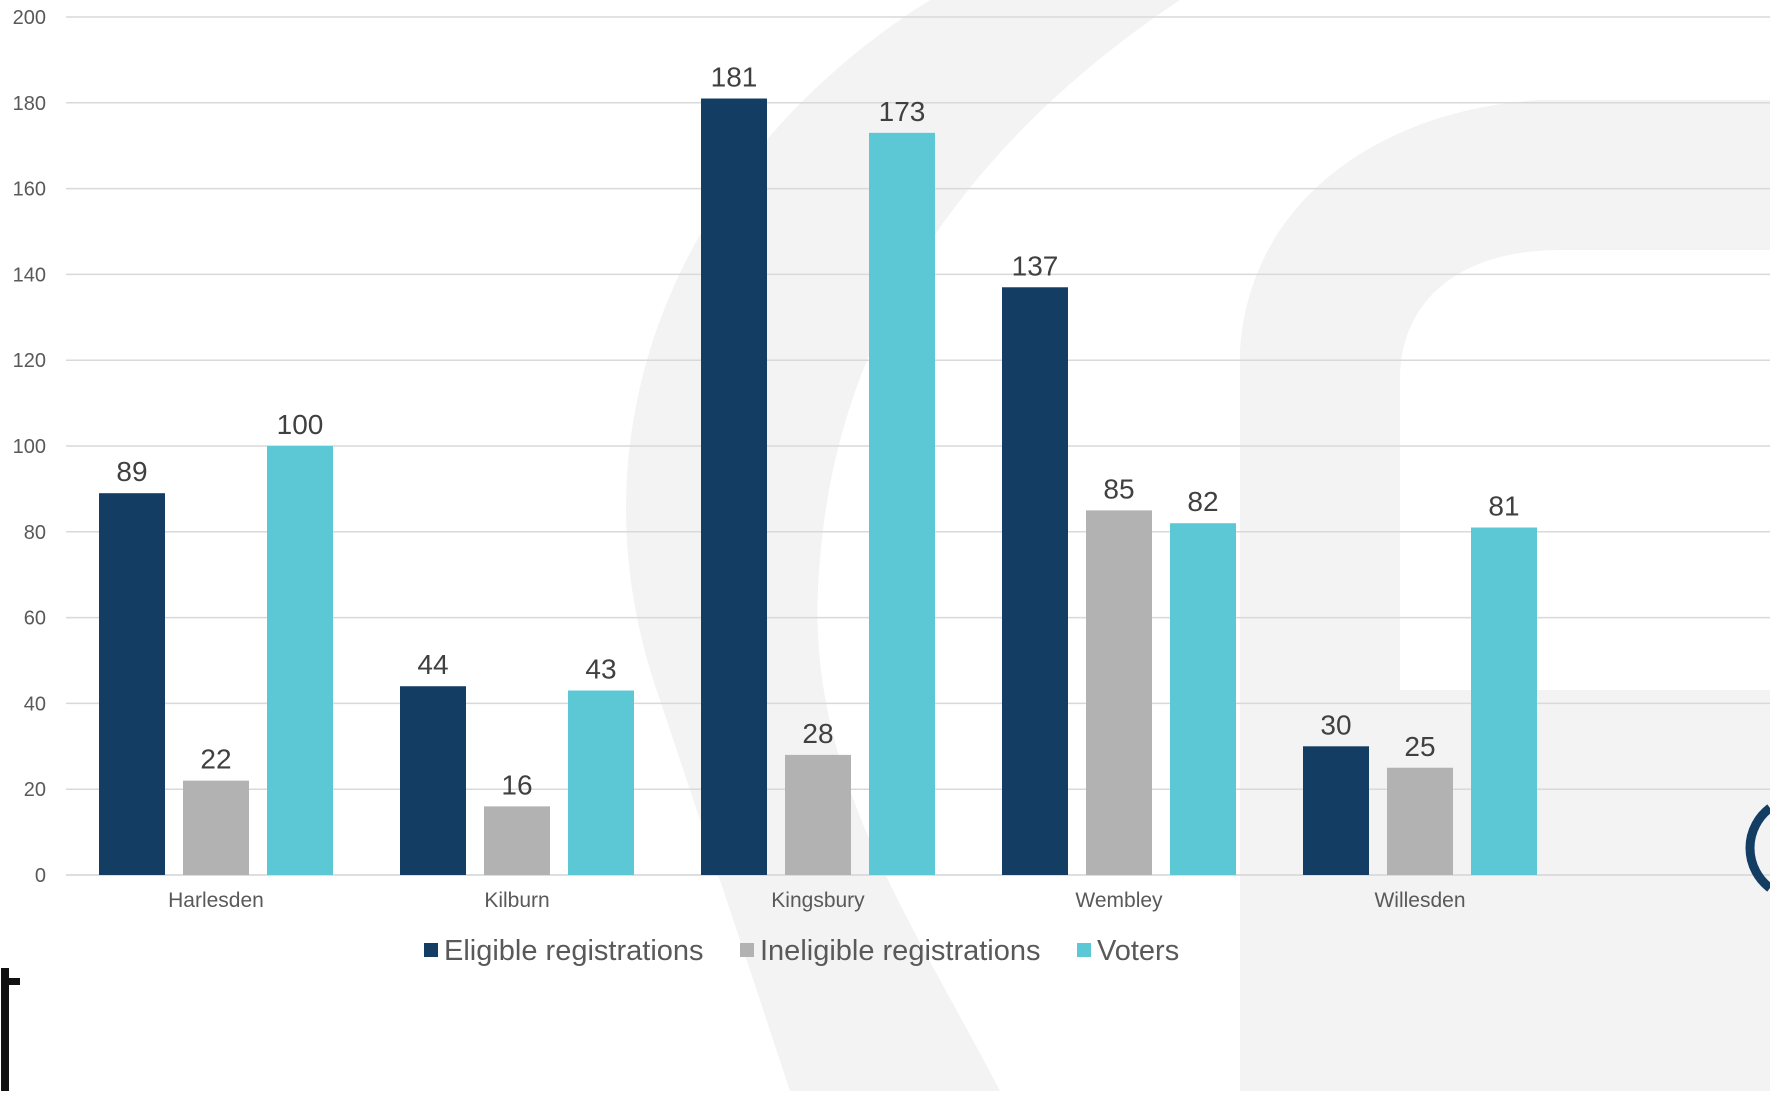 Image resolution: width=1770 pixels, height=1096 pixels. I want to click on data-label: 81, so click(1503, 506).